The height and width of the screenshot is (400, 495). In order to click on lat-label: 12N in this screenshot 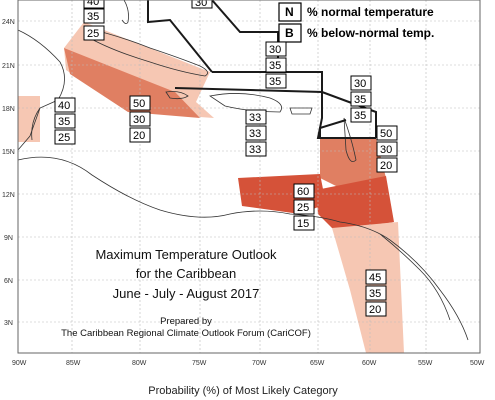, I will do `click(8, 195)`.